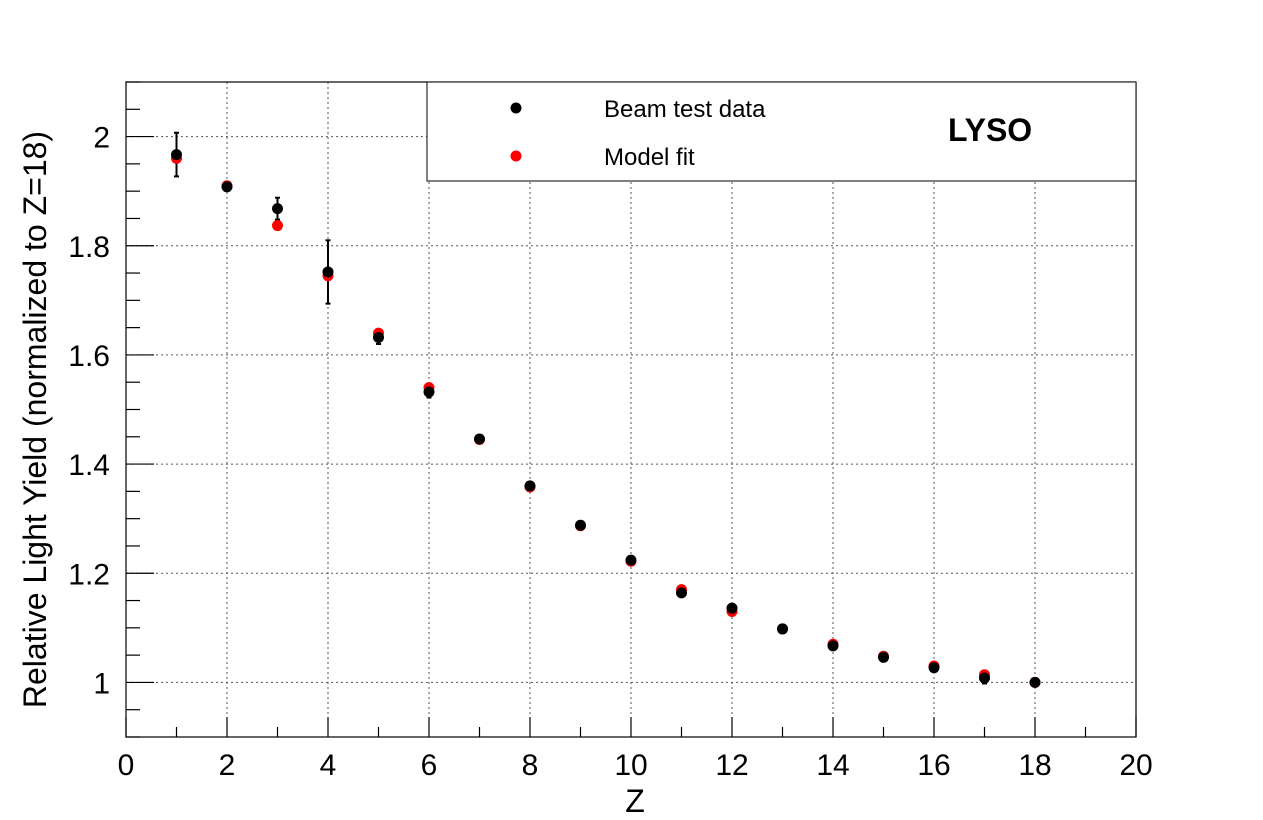 The image size is (1263, 820). I want to click on y-tick-label: 1.2, so click(89, 574).